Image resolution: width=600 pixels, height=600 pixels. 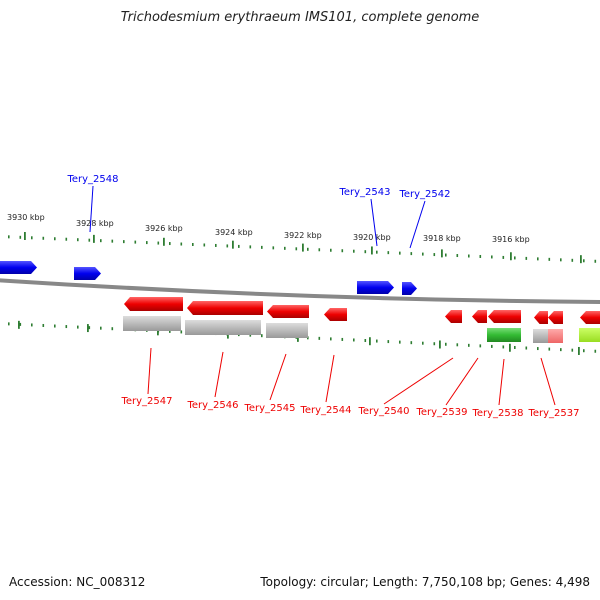 What do you see at coordinates (92, 179) in the screenshot?
I see `forward-gene-label: Tery_2548` at bounding box center [92, 179].